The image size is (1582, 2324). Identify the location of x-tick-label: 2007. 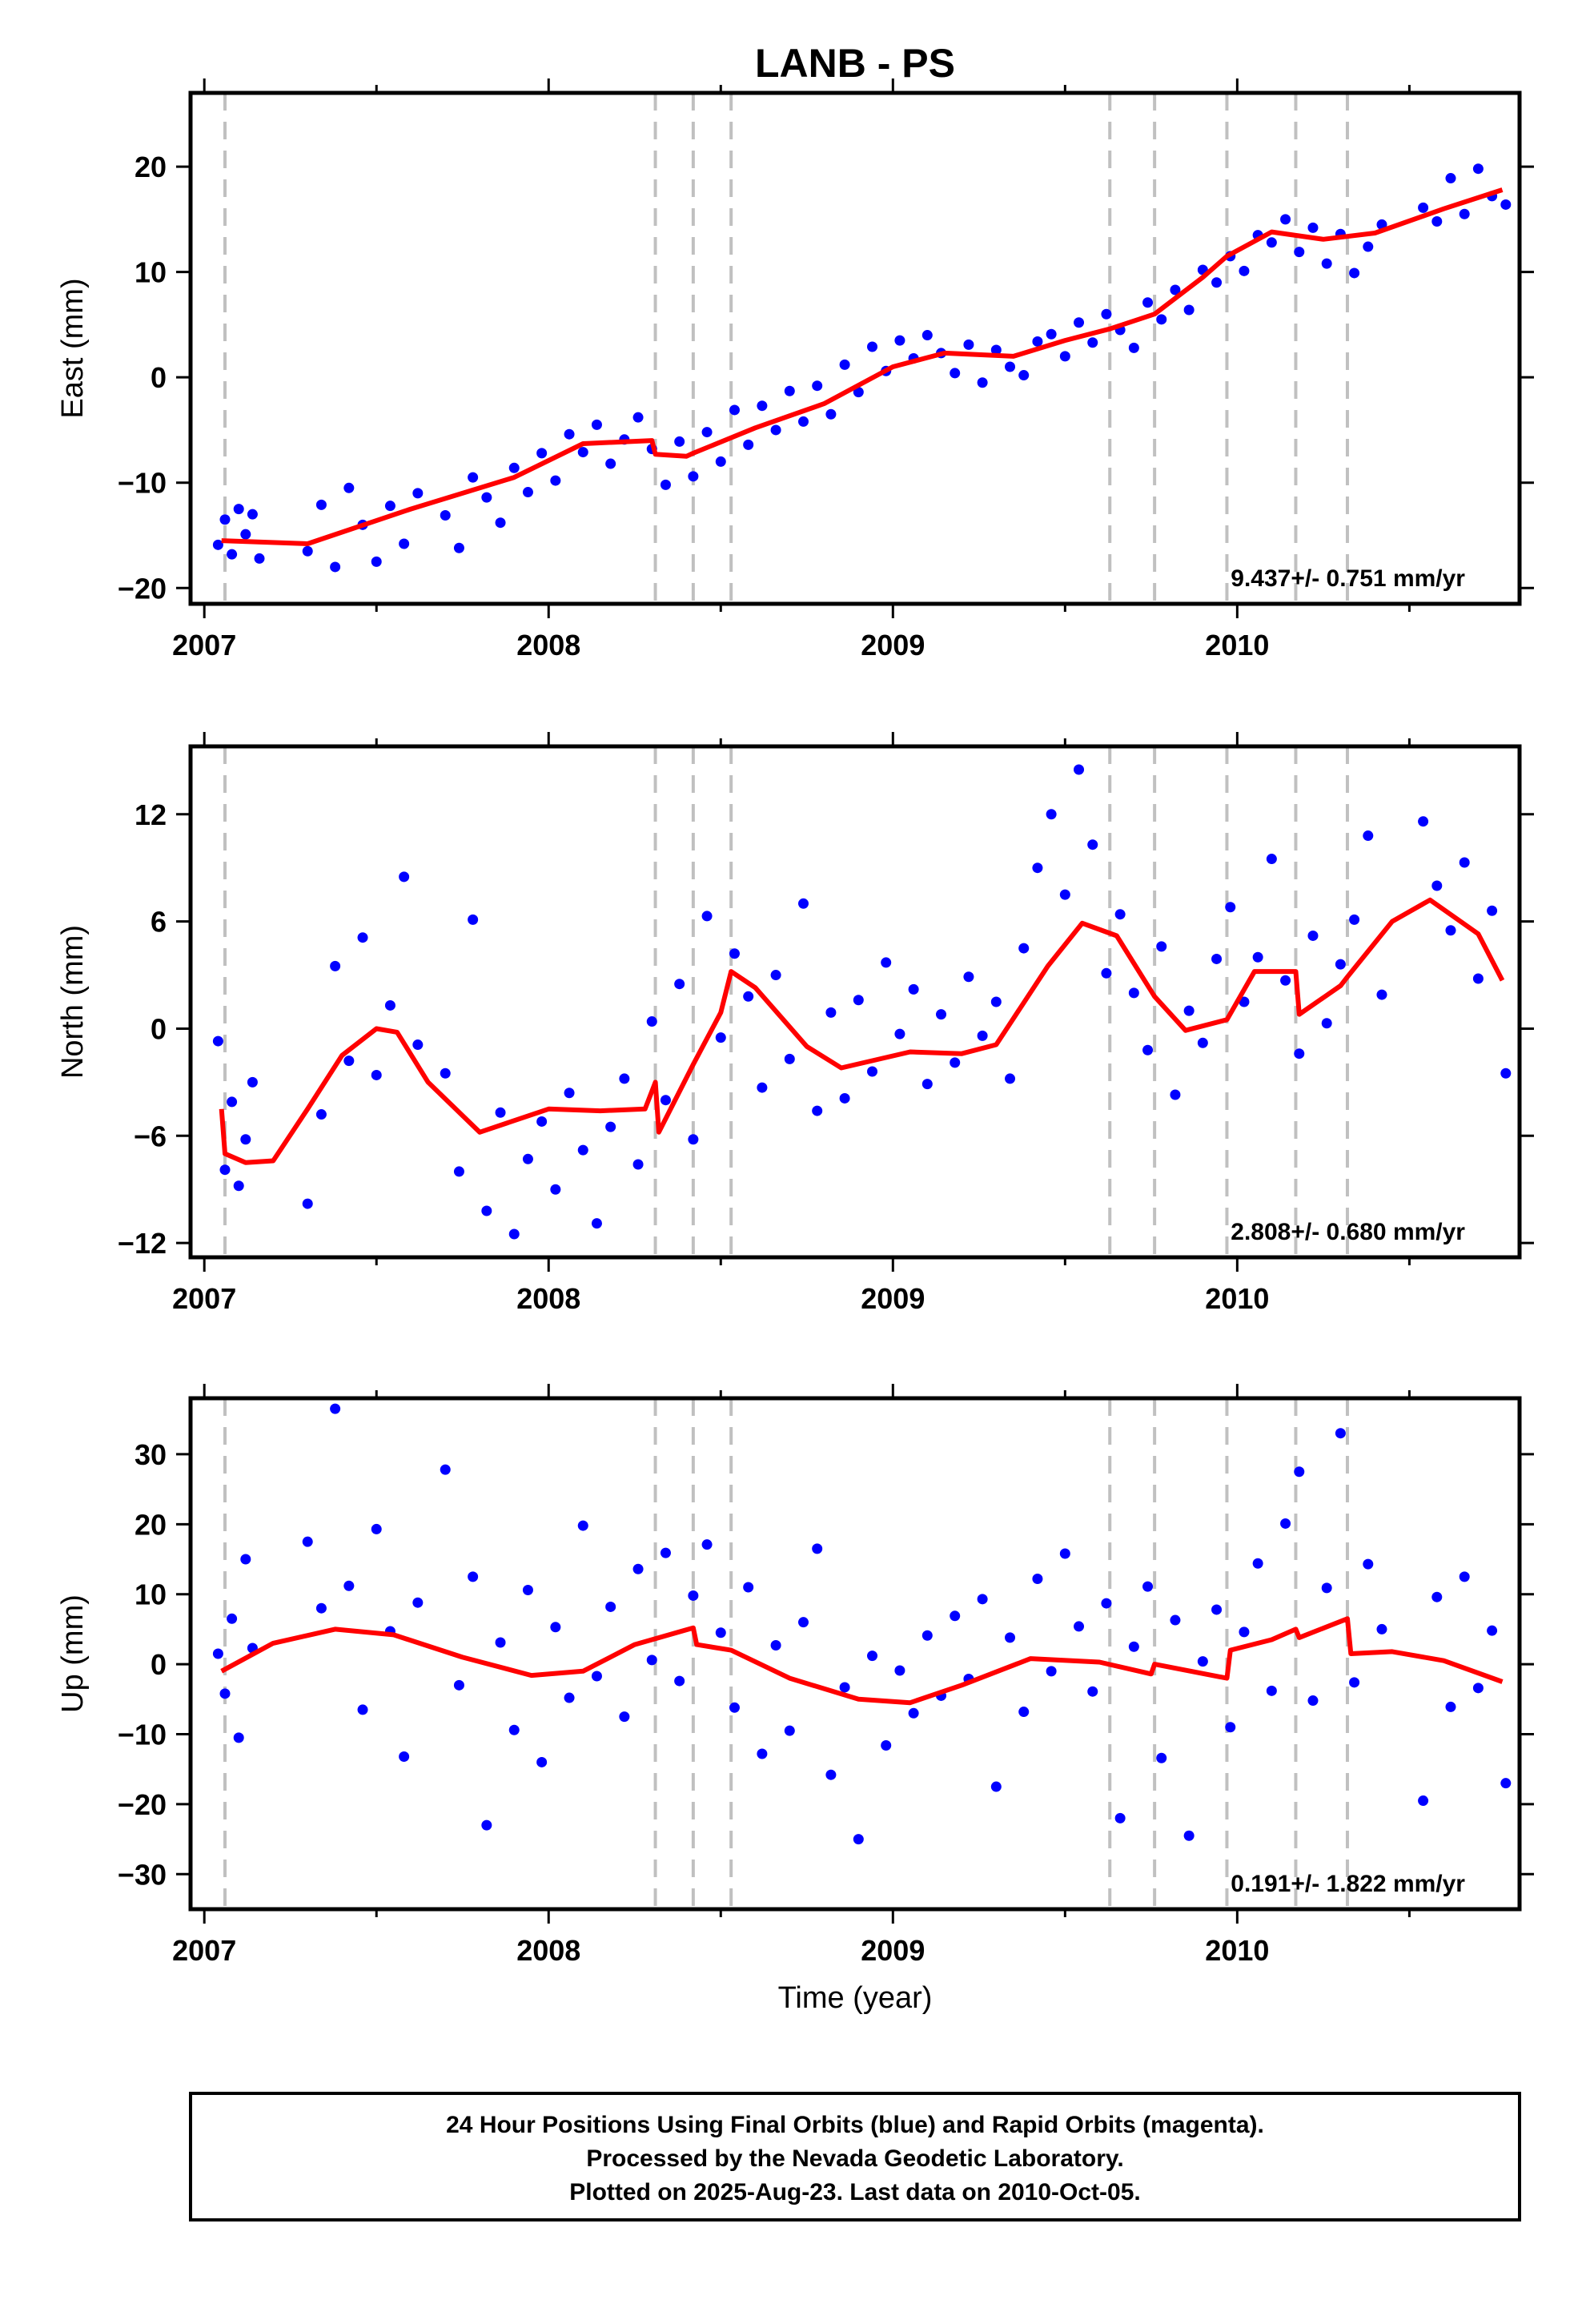
(204, 1298).